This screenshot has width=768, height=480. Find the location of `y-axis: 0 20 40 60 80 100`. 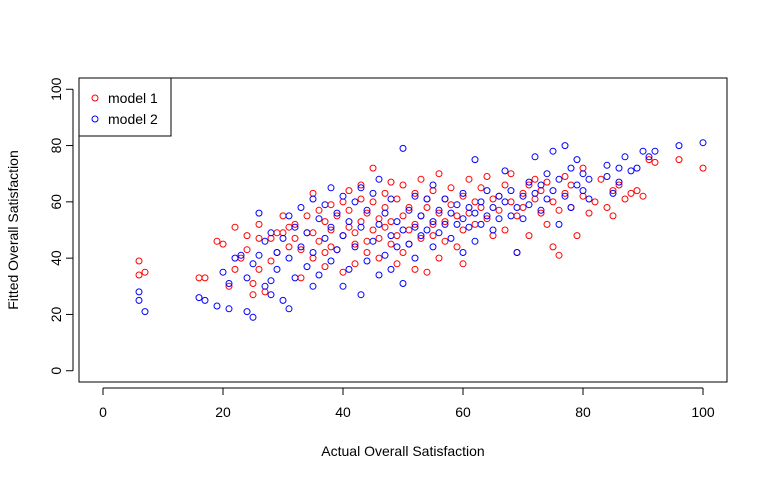

y-axis: 0 20 40 60 80 100 is located at coordinates (61, 226).